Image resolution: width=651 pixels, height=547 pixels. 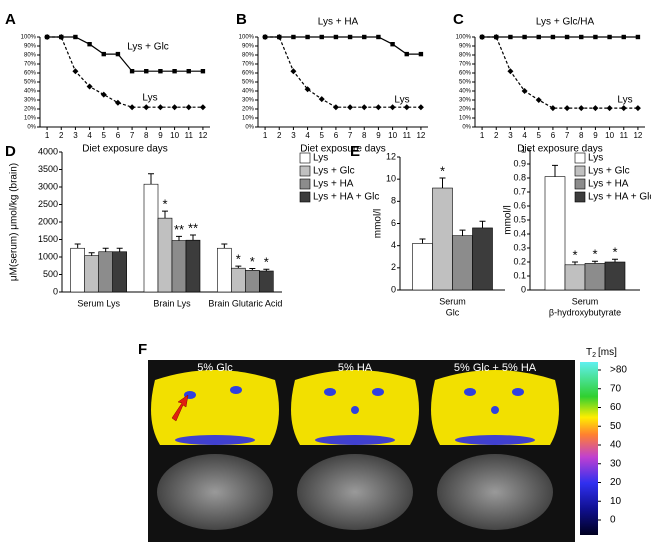 I want to click on y-tick-label: 12, so click(x=391, y=156).